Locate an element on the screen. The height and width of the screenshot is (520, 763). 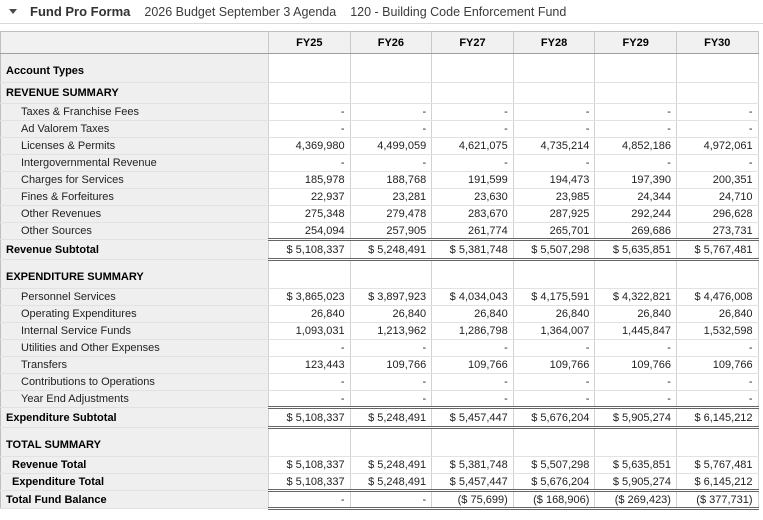
cell-utilities-and-other-expenses-fy27: - is located at coordinates (472, 348).